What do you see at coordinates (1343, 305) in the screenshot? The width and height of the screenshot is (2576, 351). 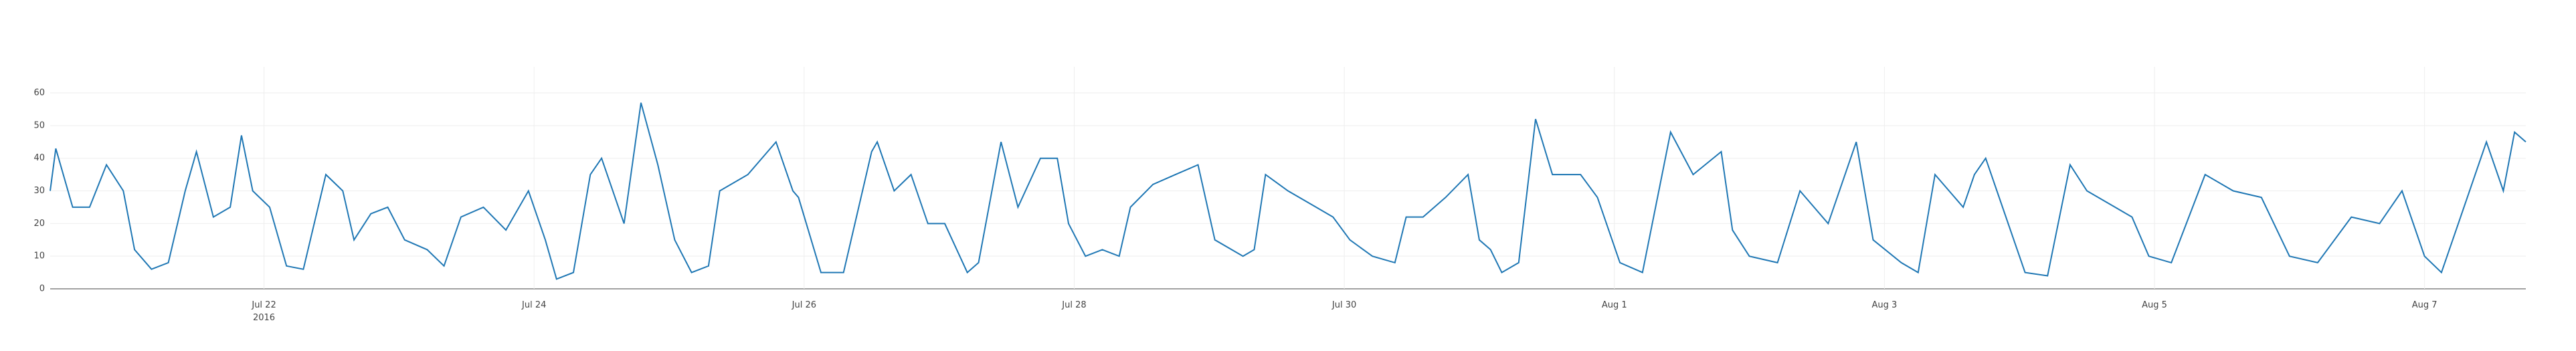 I see `x-tick-label: Jul 30` at bounding box center [1343, 305].